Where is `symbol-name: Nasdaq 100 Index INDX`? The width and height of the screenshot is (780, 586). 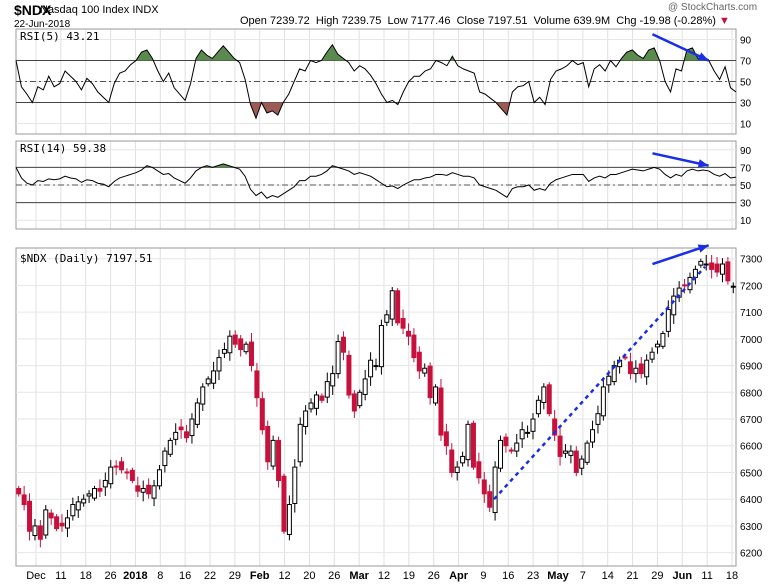
symbol-name: Nasdaq 100 Index INDX is located at coordinates (99, 10).